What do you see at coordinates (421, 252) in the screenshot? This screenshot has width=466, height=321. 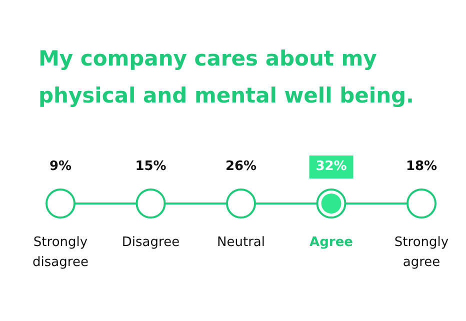 I see `category-label: Strongly agree` at bounding box center [421, 252].